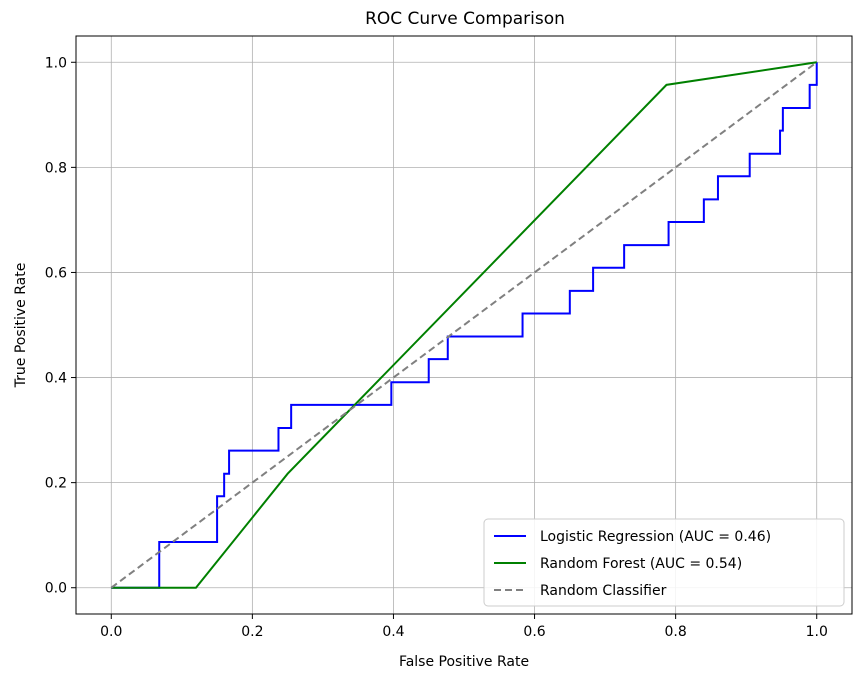  Describe the element at coordinates (603, 591) in the screenshot. I see `legend-label: Random Classifier` at that location.